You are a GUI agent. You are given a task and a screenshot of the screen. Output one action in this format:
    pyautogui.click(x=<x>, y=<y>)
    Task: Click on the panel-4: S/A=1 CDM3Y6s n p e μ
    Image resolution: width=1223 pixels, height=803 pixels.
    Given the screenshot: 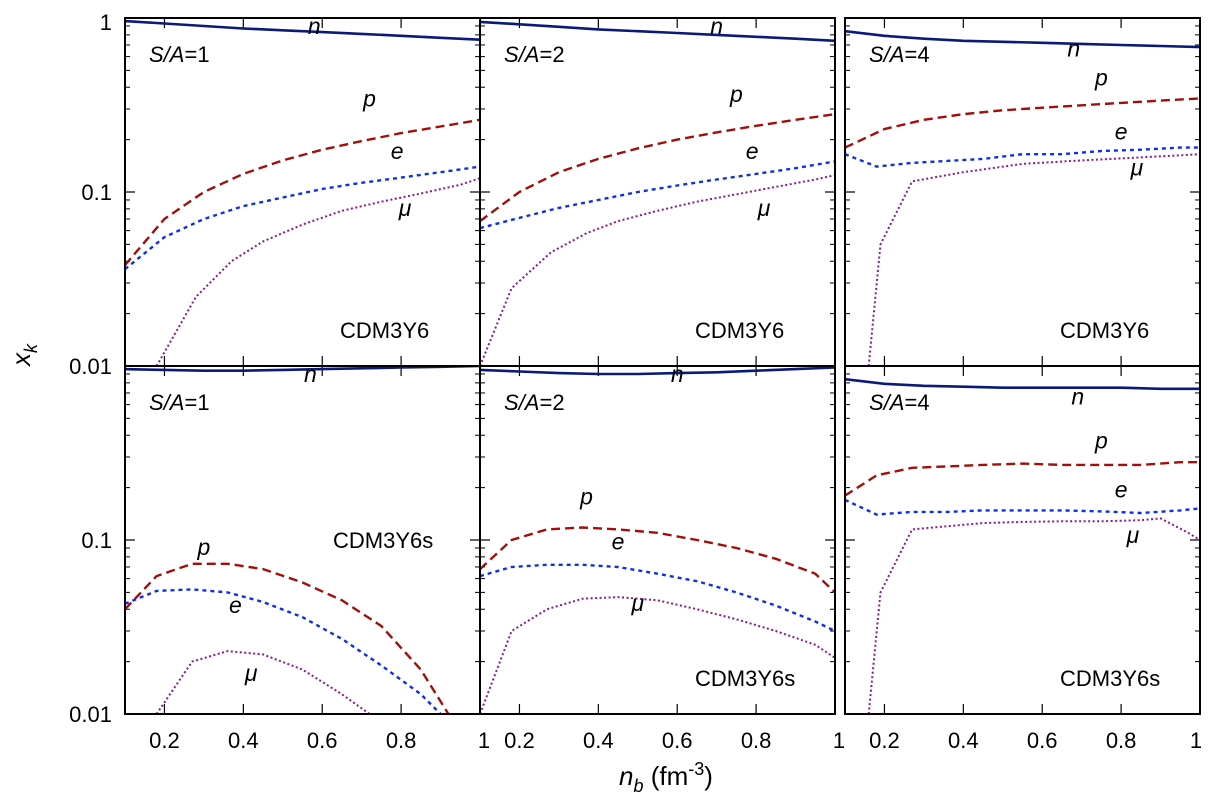 What is the action you would take?
    pyautogui.click(x=302, y=538)
    